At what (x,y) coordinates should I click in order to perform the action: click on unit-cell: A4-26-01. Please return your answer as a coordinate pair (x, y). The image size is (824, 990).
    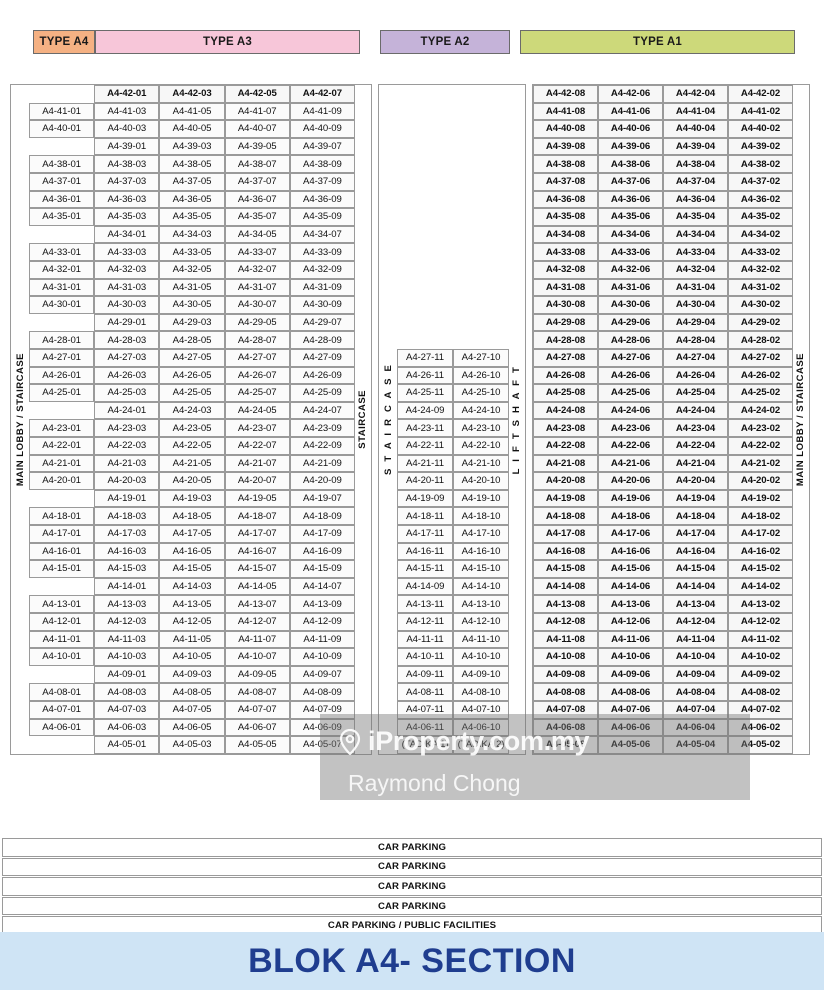
    Looking at the image, I should click on (62, 375).